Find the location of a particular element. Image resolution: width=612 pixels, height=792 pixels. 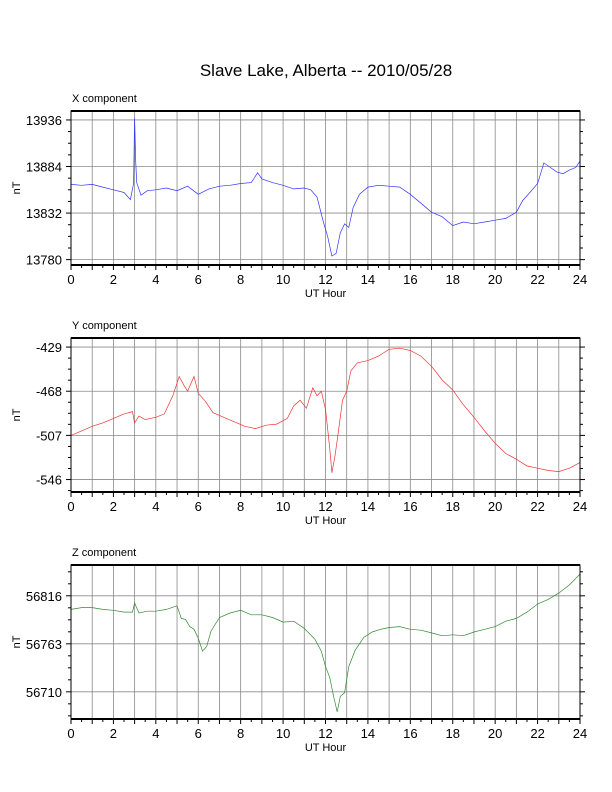

z-x-tick-label: 4 is located at coordinates (155, 733).